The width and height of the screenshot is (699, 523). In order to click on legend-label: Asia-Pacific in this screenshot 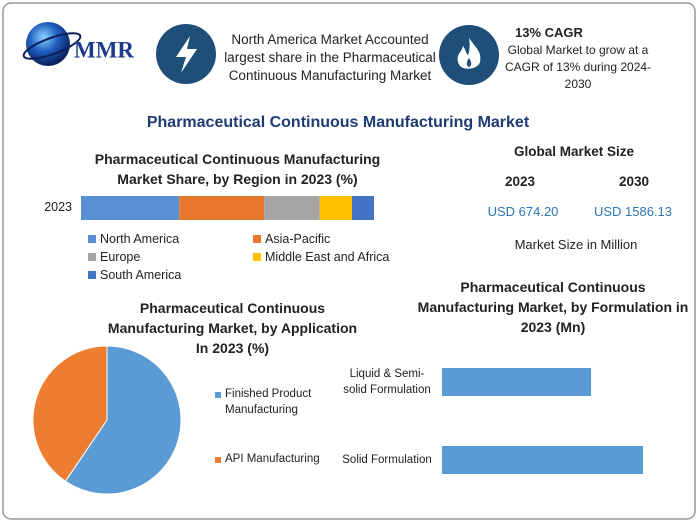, I will do `click(298, 239)`.